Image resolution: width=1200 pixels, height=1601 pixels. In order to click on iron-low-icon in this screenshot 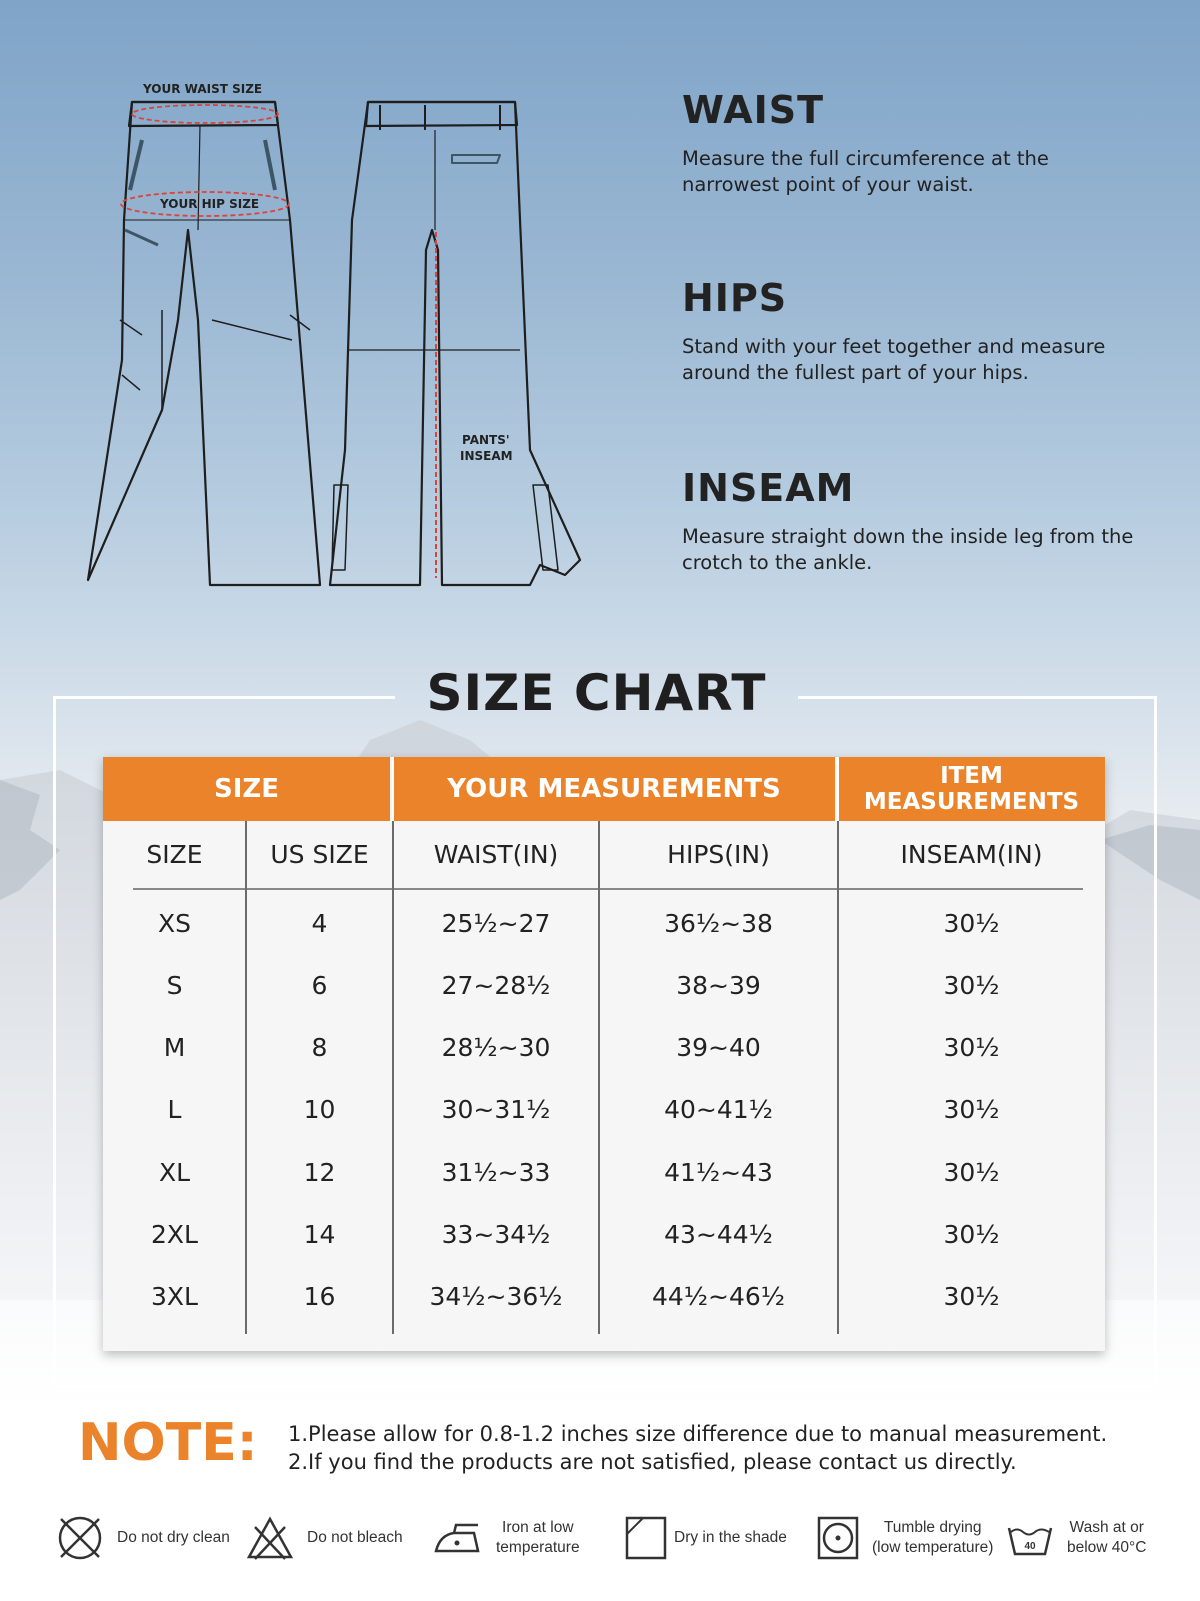, I will do `click(457, 1538)`.